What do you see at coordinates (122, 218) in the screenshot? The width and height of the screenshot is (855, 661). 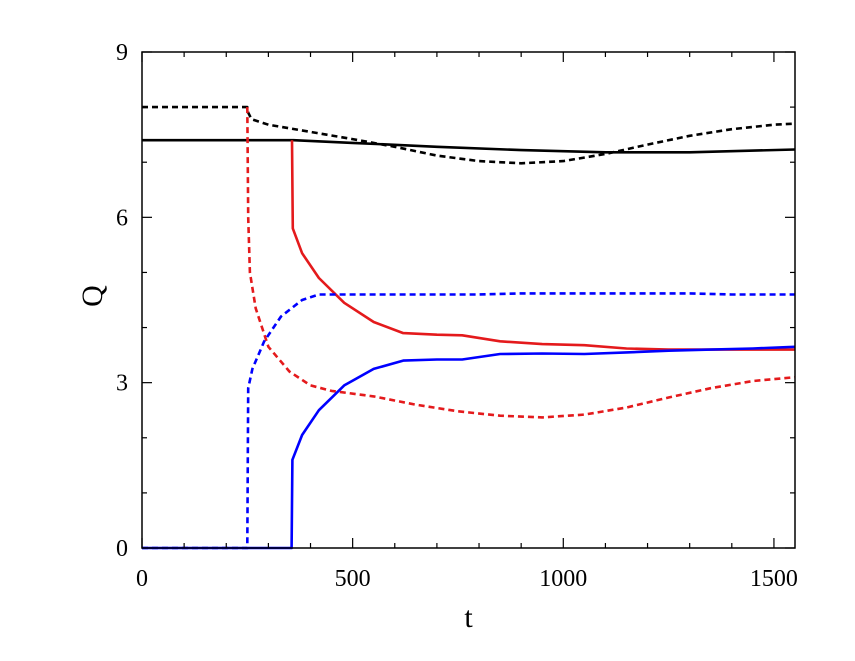 I see `y-tick-label: 6` at bounding box center [122, 218].